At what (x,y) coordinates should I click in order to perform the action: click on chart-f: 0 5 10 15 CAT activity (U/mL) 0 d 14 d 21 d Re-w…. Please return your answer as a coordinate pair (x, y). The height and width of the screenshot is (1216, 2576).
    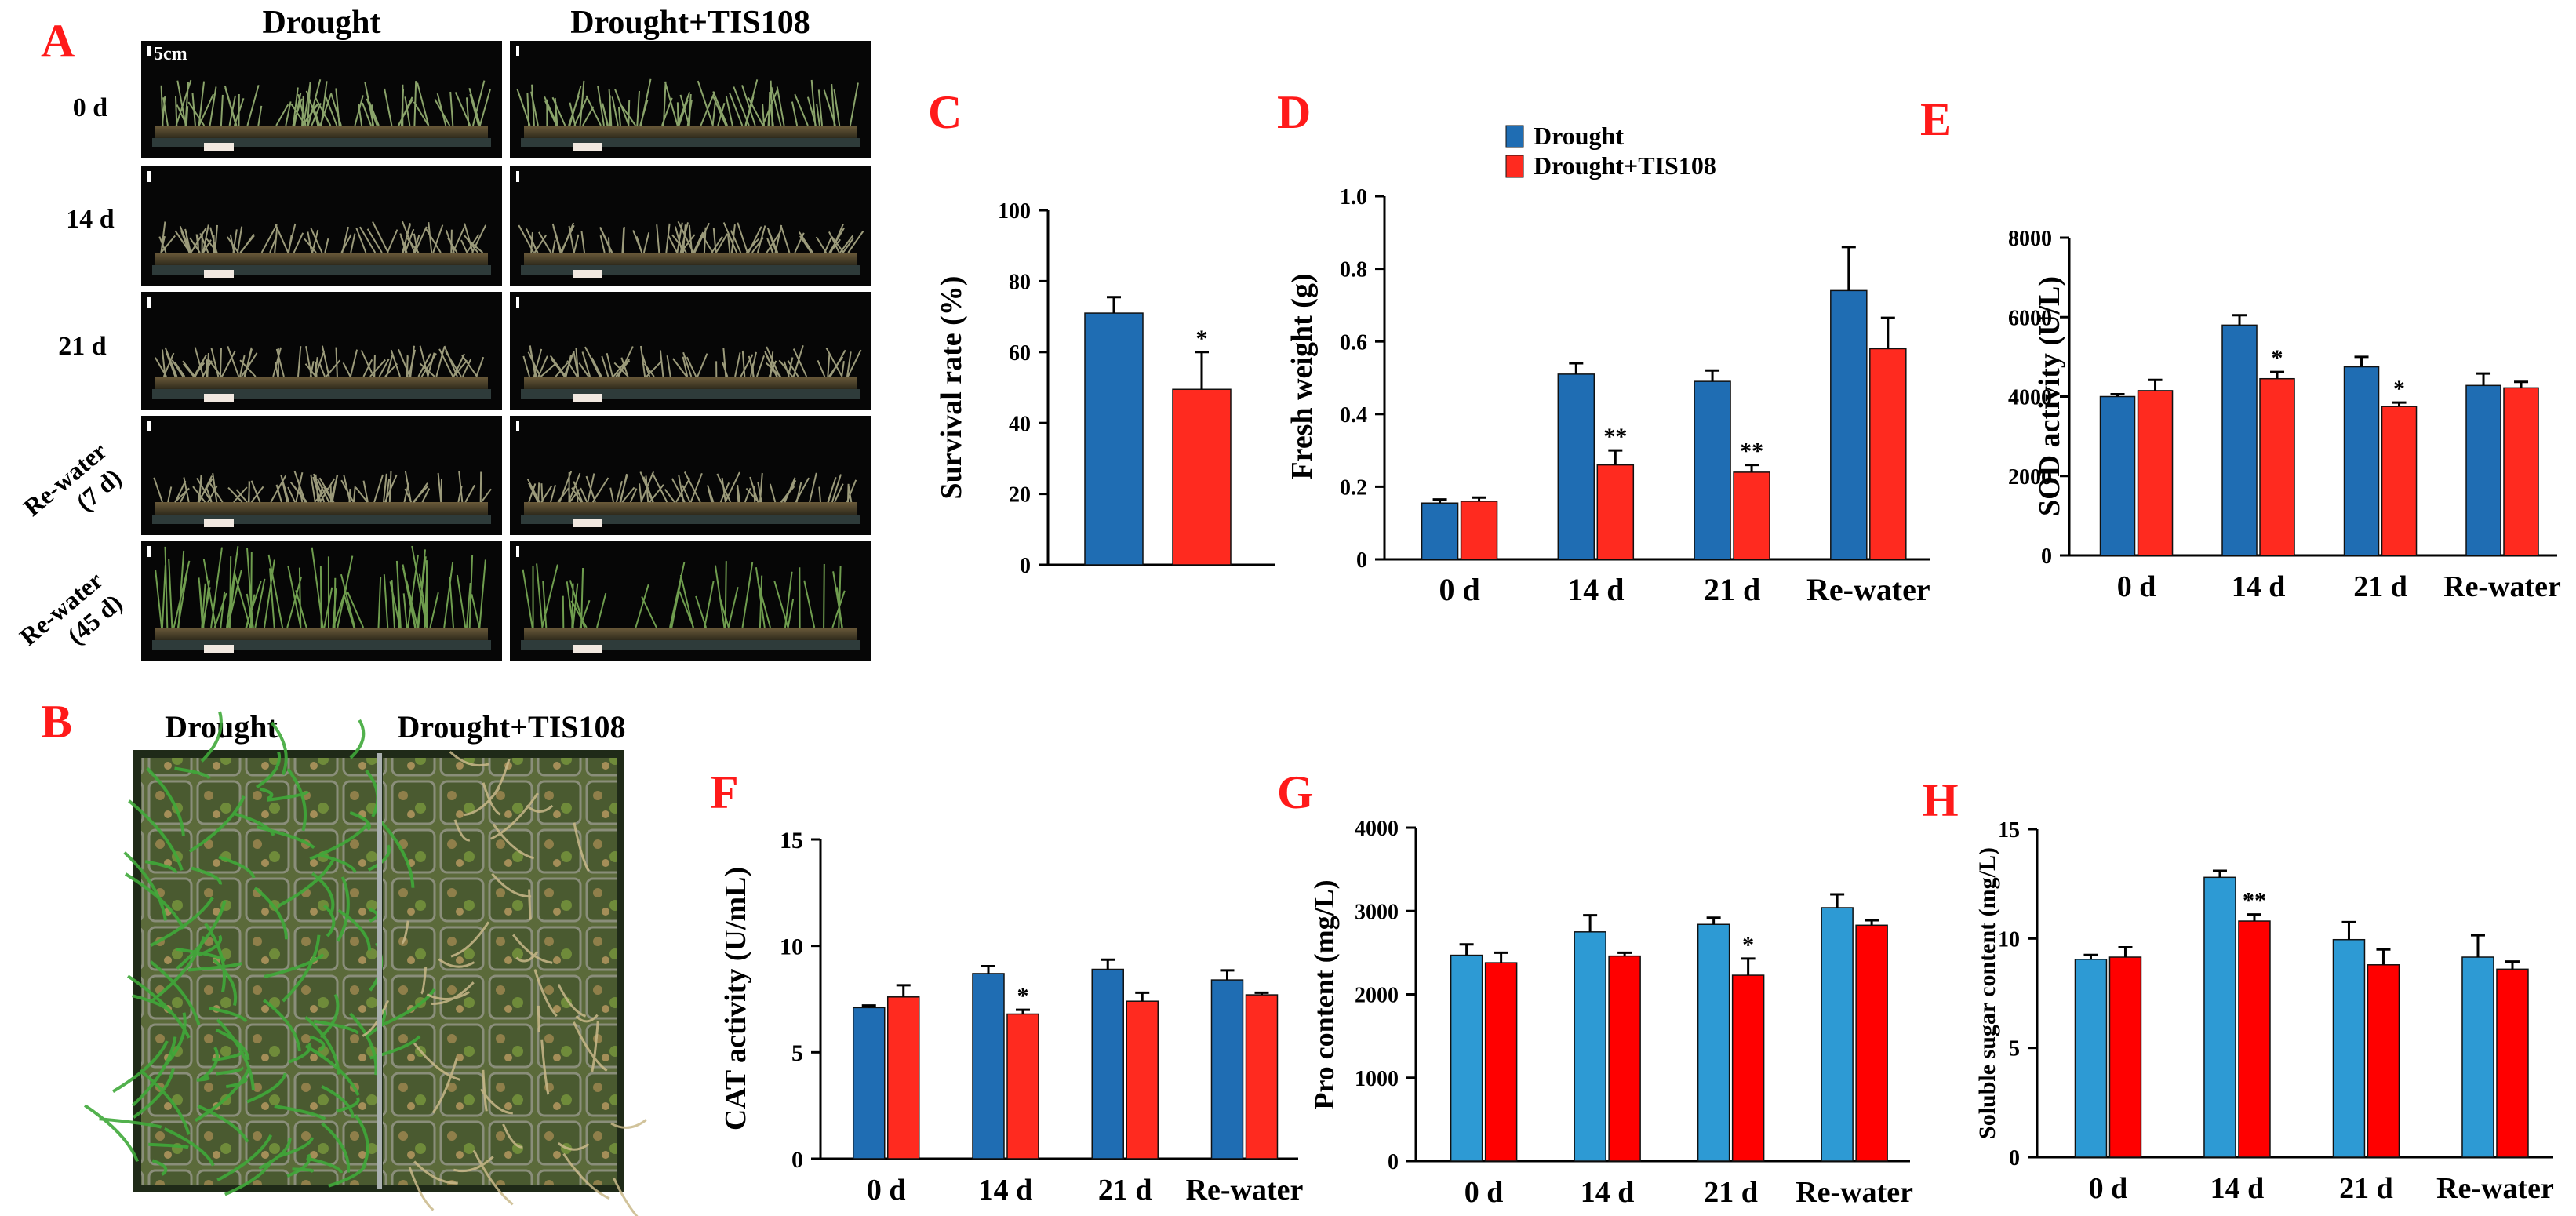
    Looking at the image, I should click on (1011, 1018).